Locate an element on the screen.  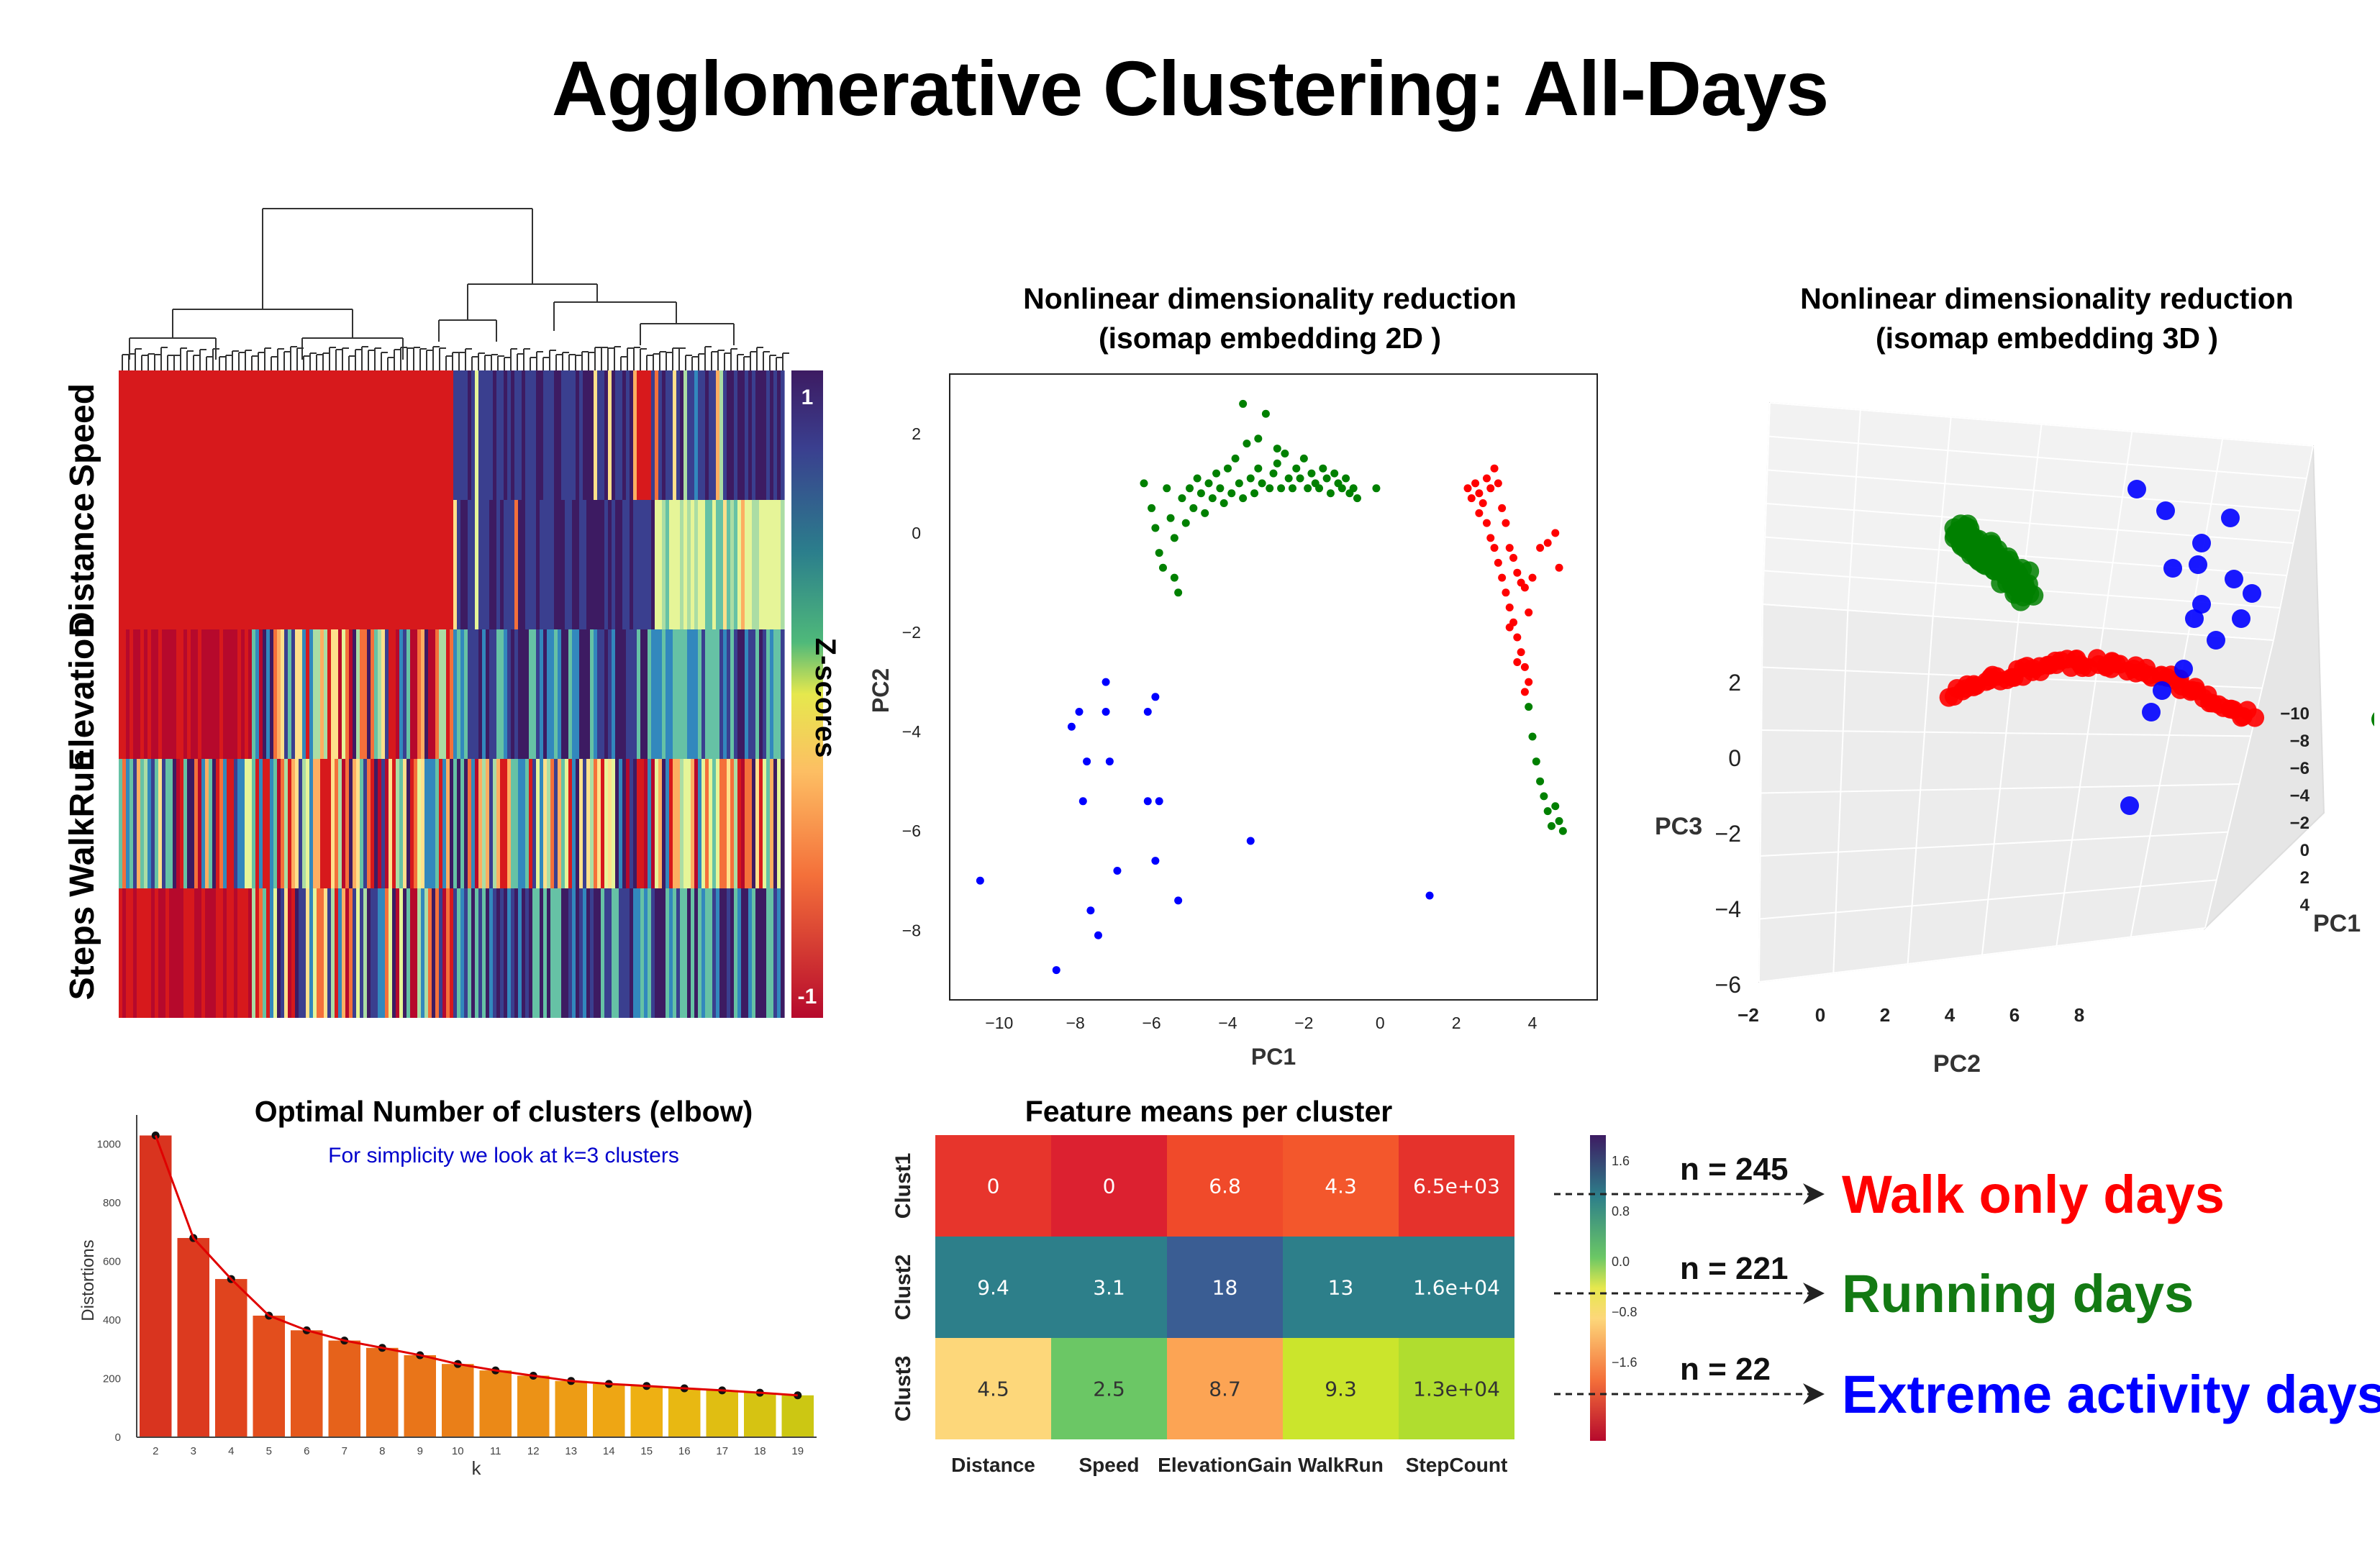
clustermap-row-label: Steps is located at coordinates (83, 954).